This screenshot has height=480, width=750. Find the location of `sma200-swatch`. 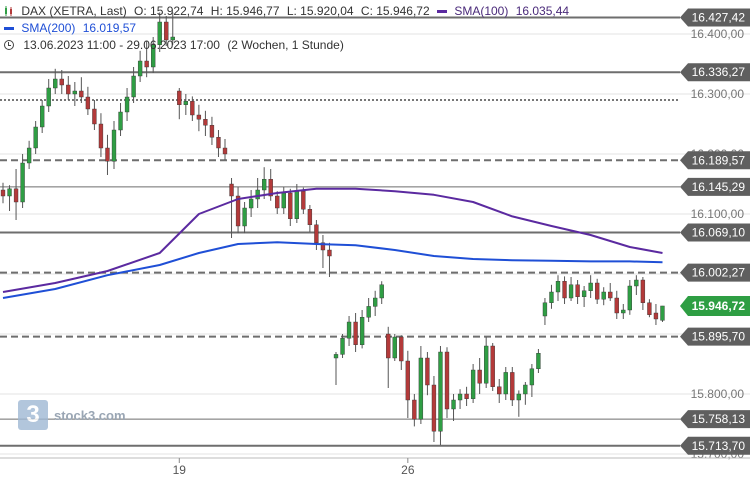

sma200-swatch is located at coordinates (9, 29).